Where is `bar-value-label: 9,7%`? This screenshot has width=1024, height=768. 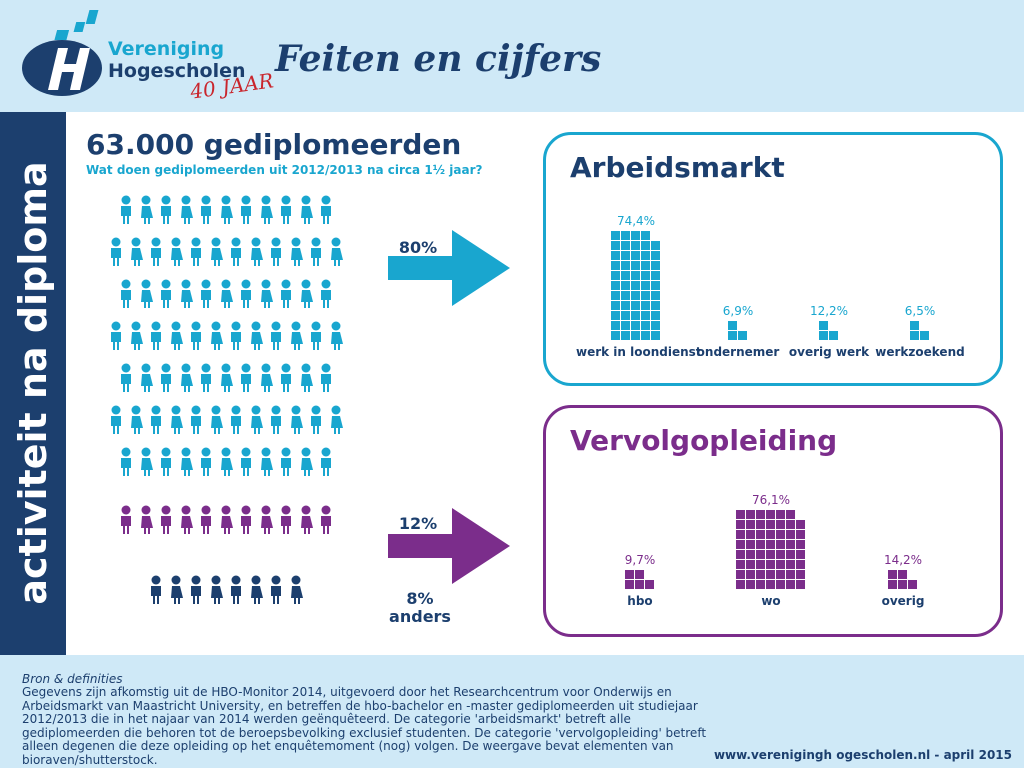
bar-value-label: 9,7% is located at coordinates (640, 560).